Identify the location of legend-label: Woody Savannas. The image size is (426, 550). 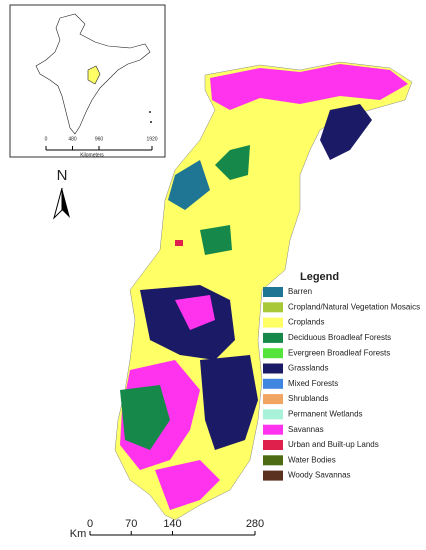
(319, 475).